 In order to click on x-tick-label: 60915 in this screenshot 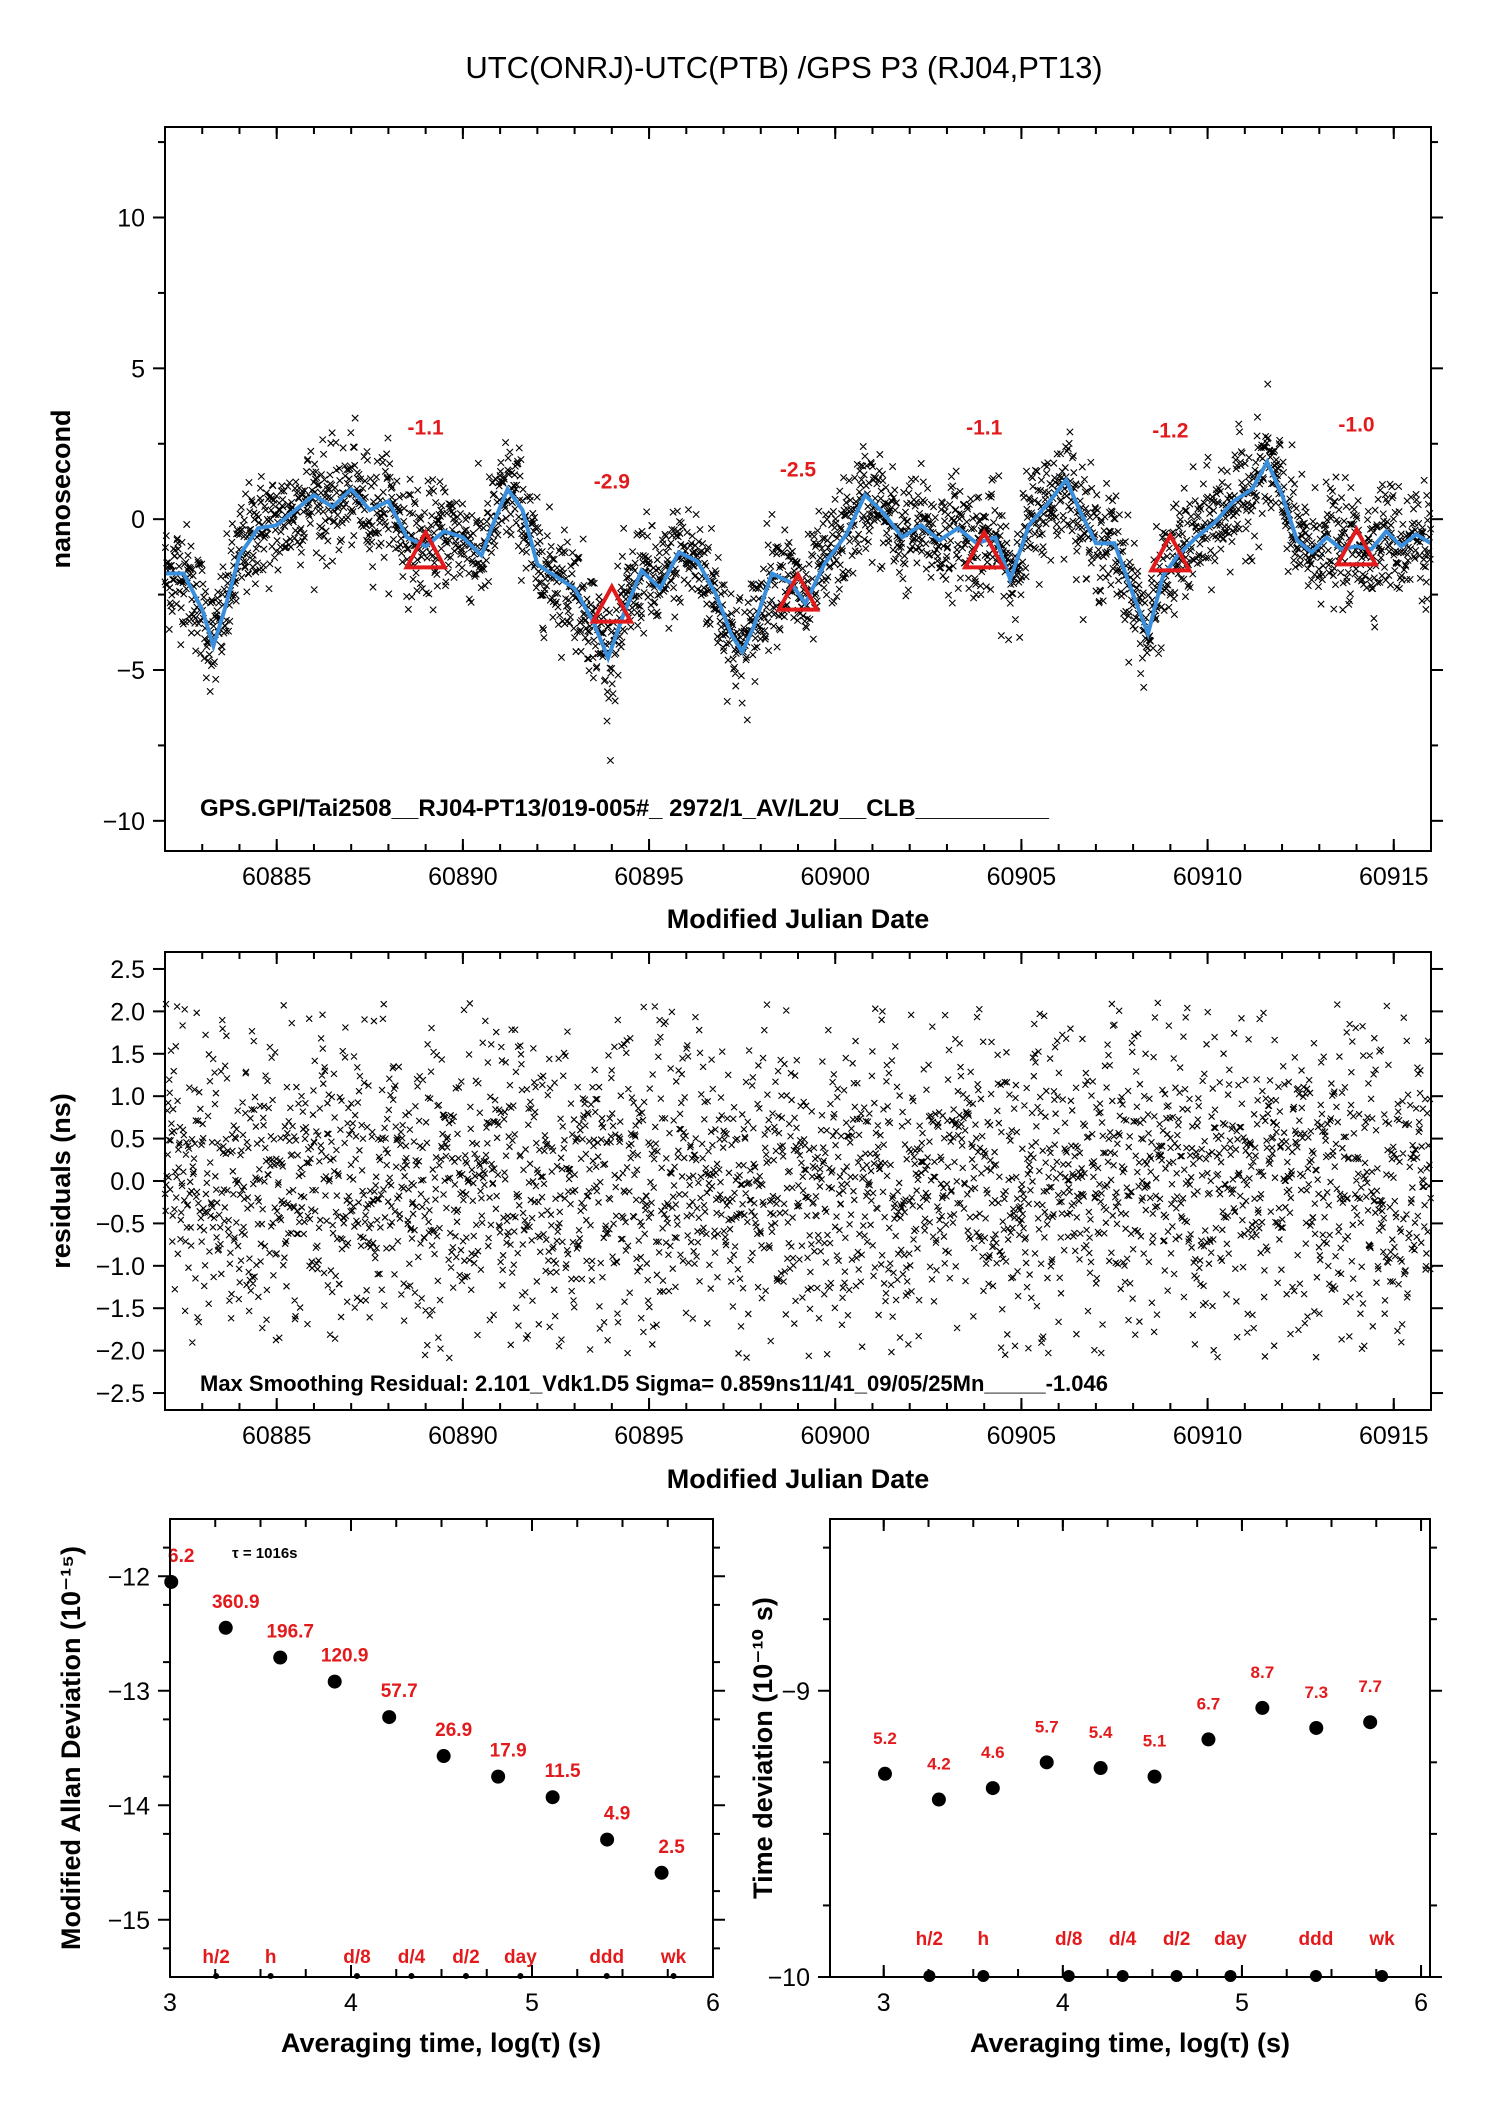, I will do `click(1394, 877)`.